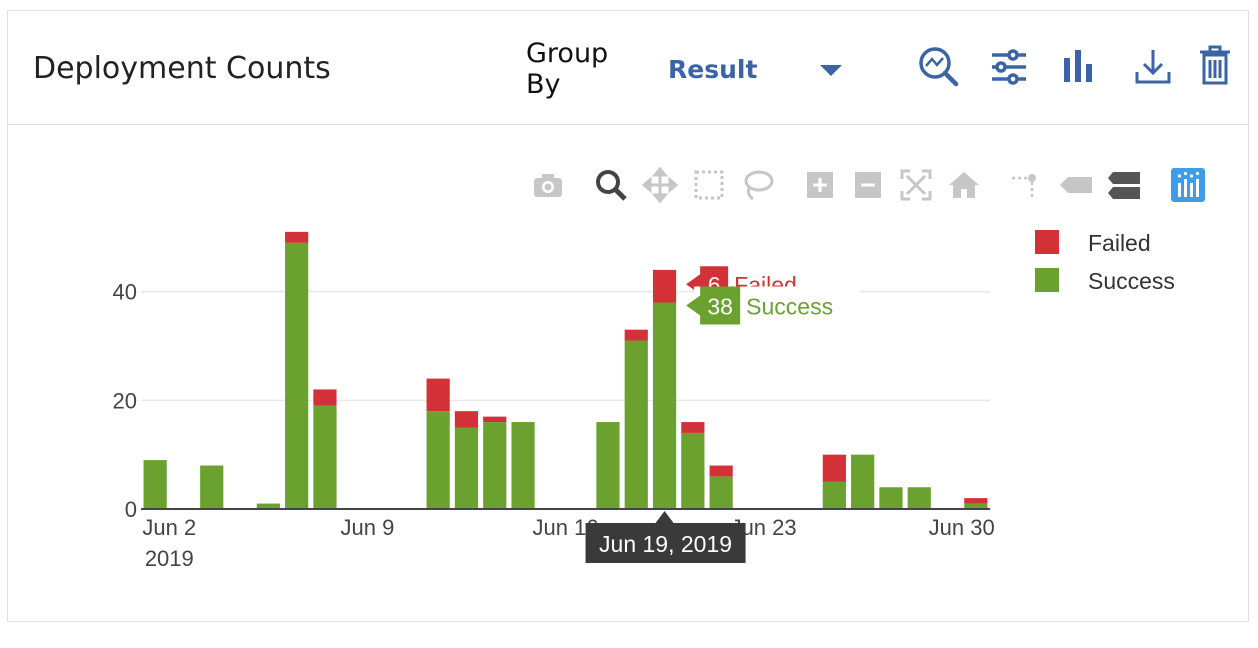  I want to click on x-tick-label: Jun 2, so click(169, 527).